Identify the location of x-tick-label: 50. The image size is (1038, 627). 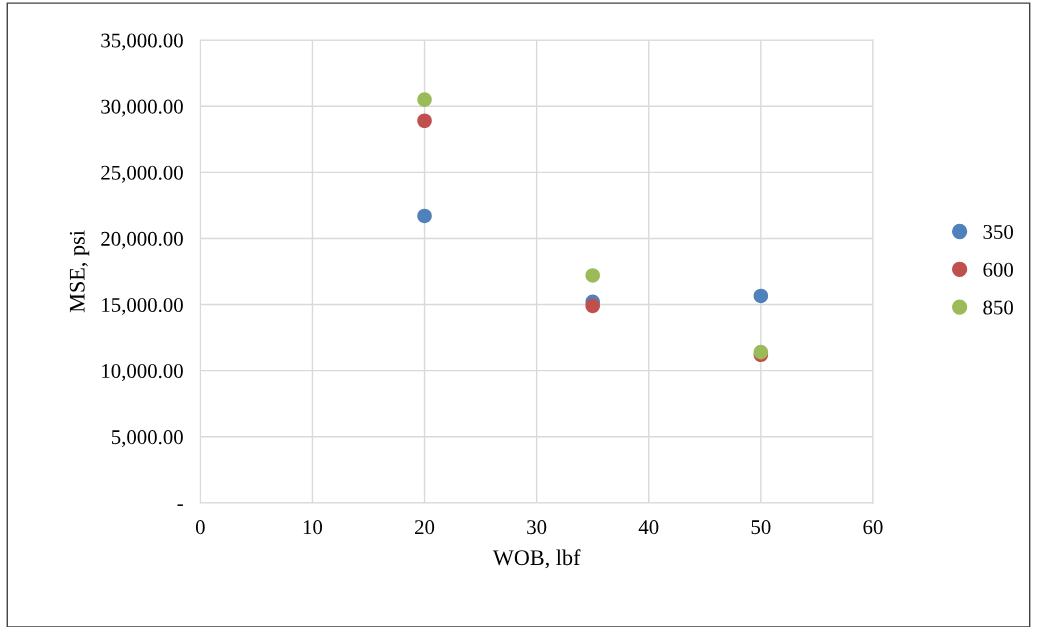
(761, 527).